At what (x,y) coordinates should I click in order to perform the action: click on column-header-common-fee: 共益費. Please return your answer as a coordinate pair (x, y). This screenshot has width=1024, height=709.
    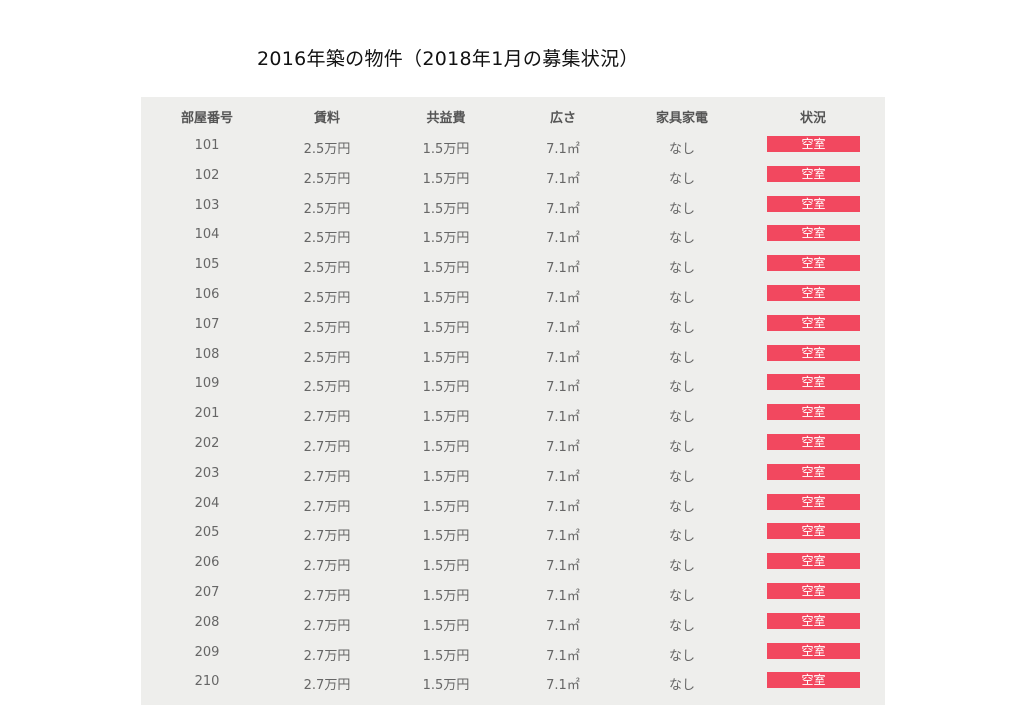
    Looking at the image, I should click on (446, 118).